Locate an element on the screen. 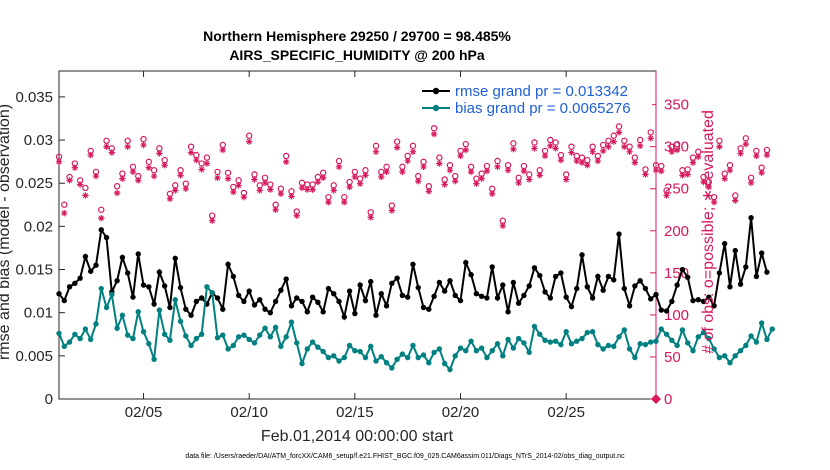 This screenshot has height=470, width=830. y-tick-label-right: 350 is located at coordinates (676, 105).